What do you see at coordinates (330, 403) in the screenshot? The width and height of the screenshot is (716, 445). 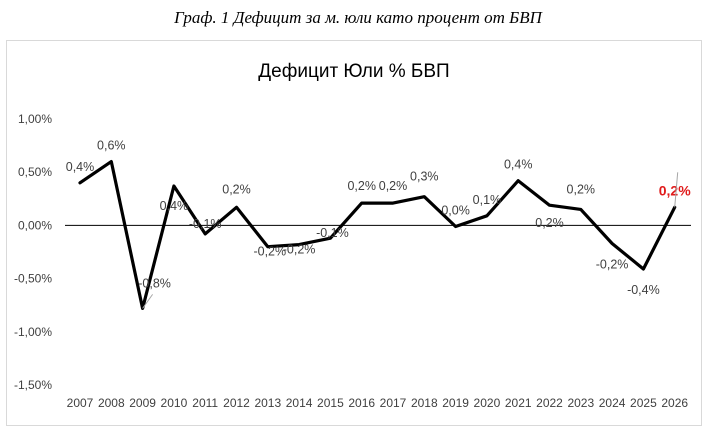 I see `x-tick-label: 2015` at bounding box center [330, 403].